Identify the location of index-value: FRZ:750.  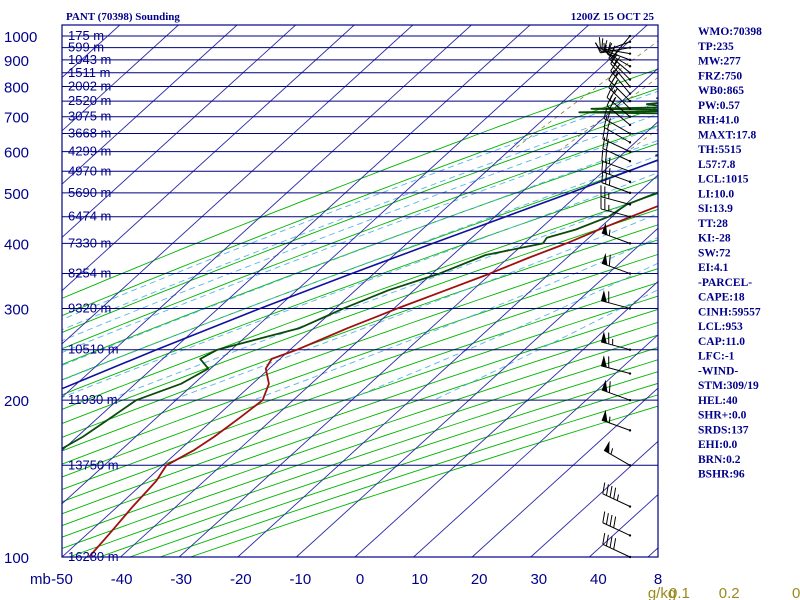
(720, 76).